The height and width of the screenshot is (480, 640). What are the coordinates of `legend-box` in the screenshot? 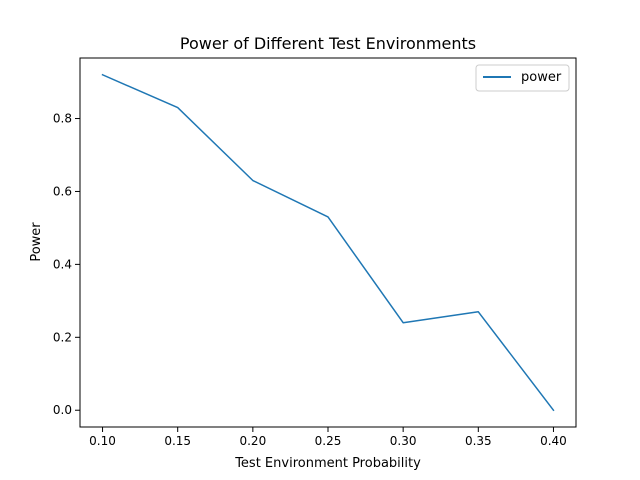 It's located at (522, 78).